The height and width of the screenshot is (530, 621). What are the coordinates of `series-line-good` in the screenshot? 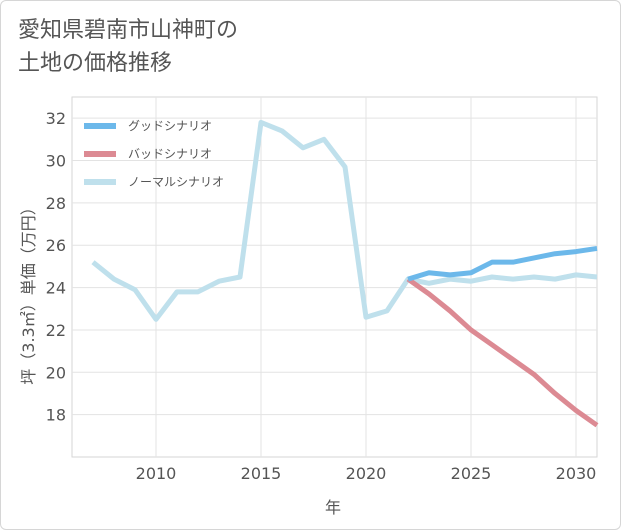 It's located at (502, 263).